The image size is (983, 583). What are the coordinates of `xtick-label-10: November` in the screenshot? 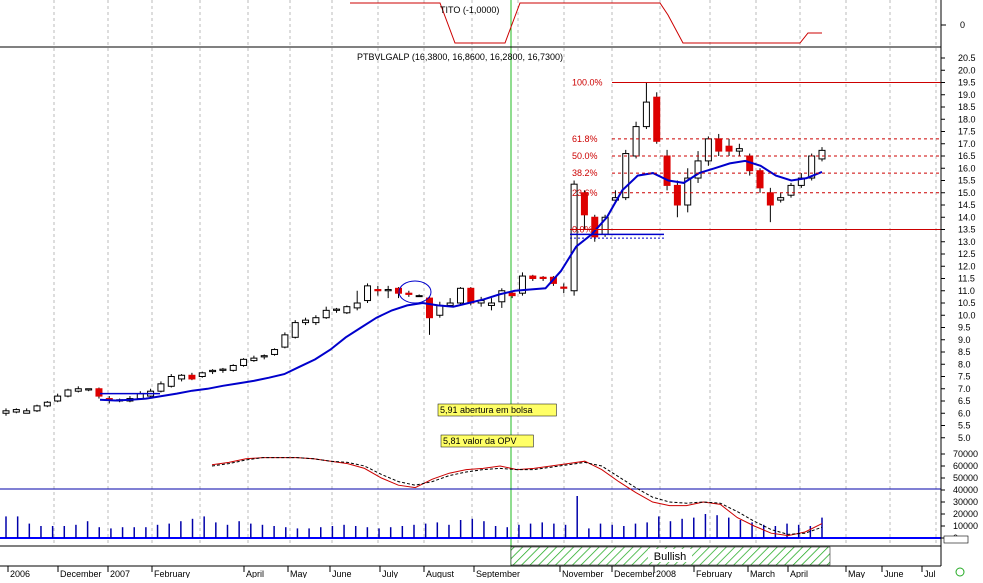 It's located at (583, 573).